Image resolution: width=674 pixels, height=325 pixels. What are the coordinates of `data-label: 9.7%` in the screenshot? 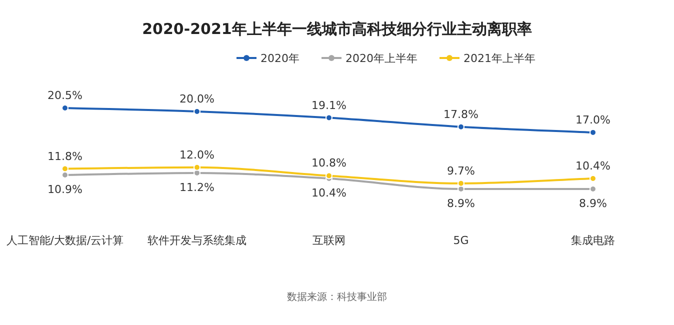 It's located at (461, 171).